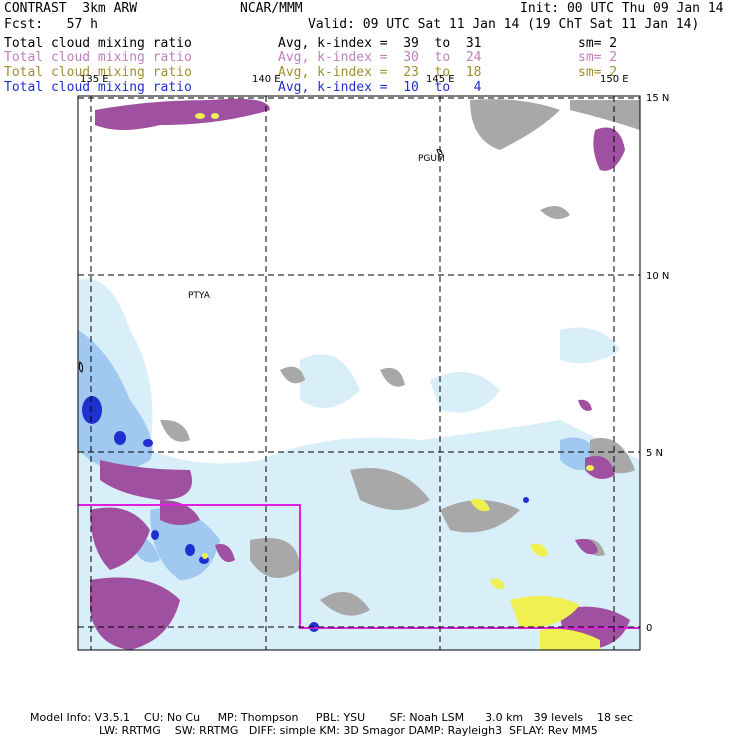 This screenshot has height=740, width=740. What do you see at coordinates (94, 79) in the screenshot?
I see `lon-label-135: 135 E` at bounding box center [94, 79].